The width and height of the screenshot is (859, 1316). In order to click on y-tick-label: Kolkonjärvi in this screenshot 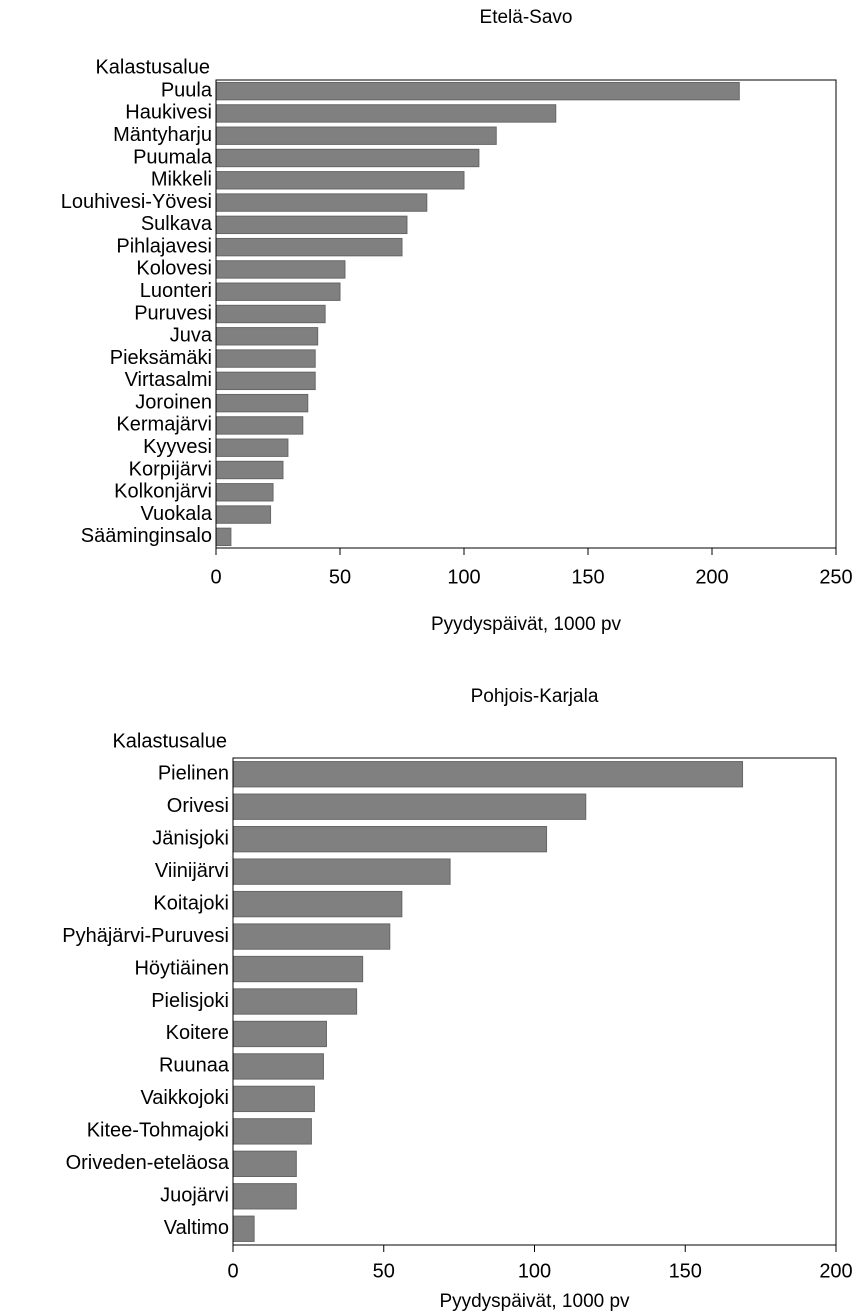, I will do `click(163, 492)`.